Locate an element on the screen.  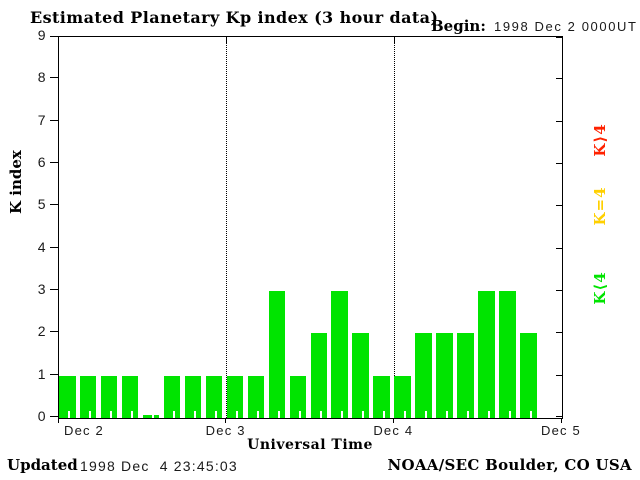
legend-item: K⟨4 is located at coordinates (600, 288).